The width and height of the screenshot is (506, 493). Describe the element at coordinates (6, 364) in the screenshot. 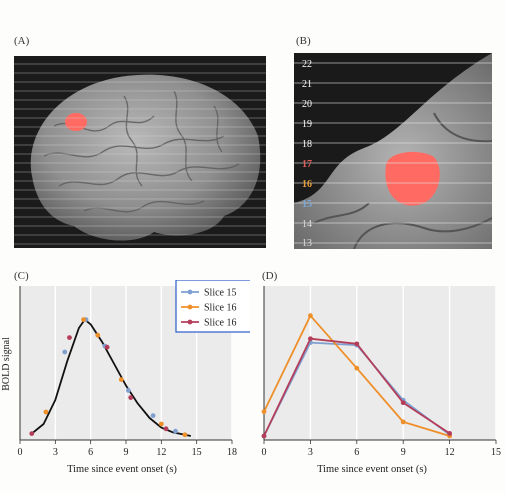

I see `chart-c-ylabel: BOLD signal` at that location.